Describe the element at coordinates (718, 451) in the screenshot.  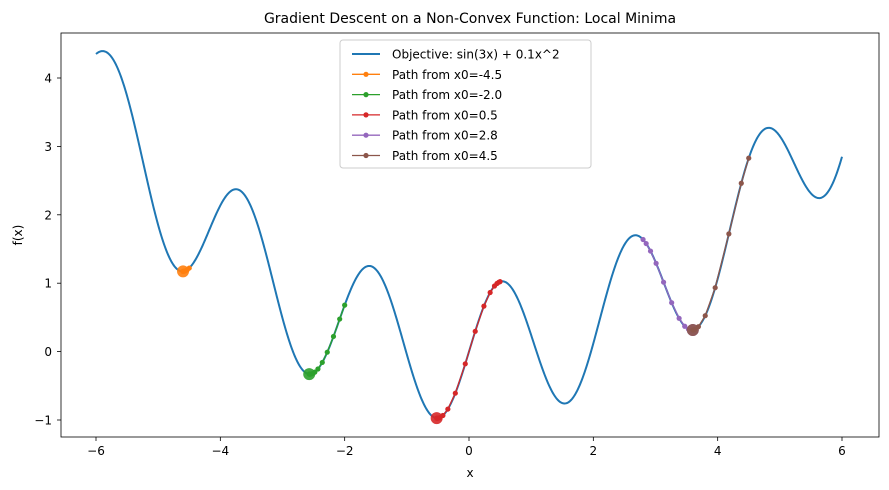
I see `x-tick-label: 4` at that location.